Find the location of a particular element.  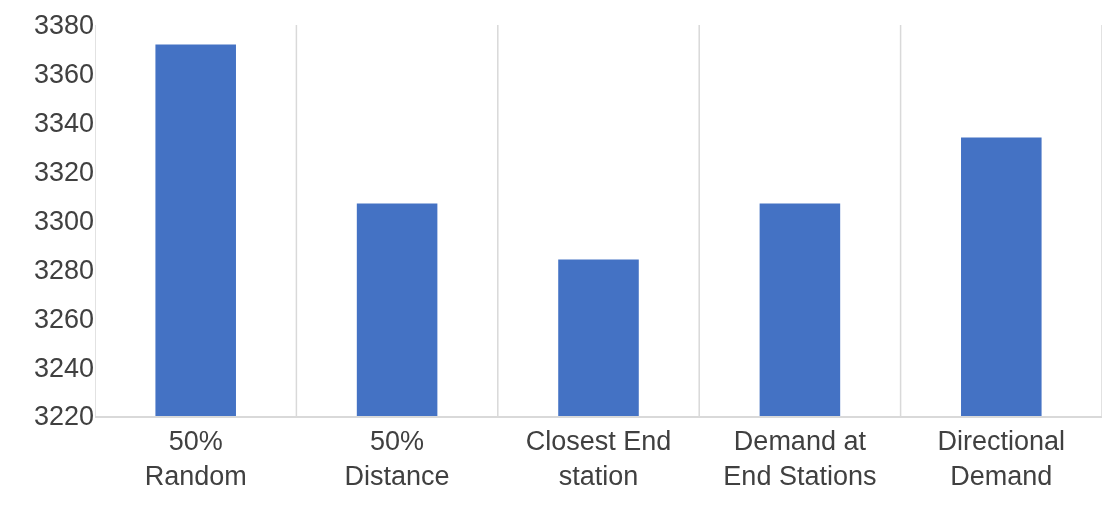

x-tick-label: Closest End station is located at coordinates (598, 458).